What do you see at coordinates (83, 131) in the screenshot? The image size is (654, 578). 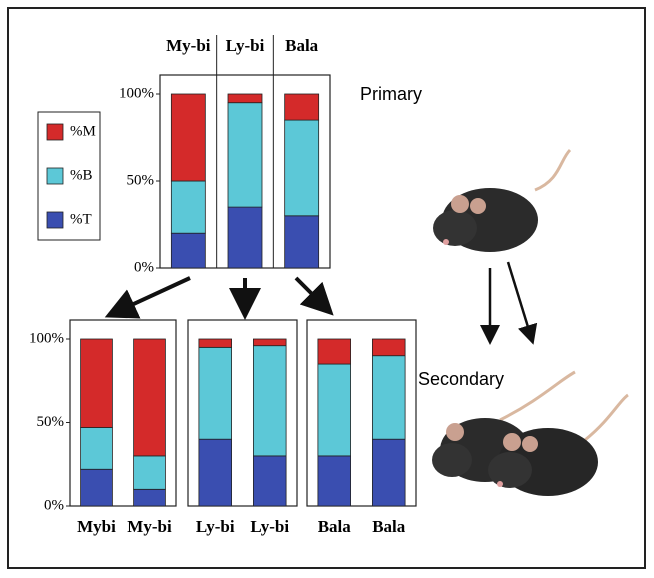 I see `legend-label: %M` at bounding box center [83, 131].